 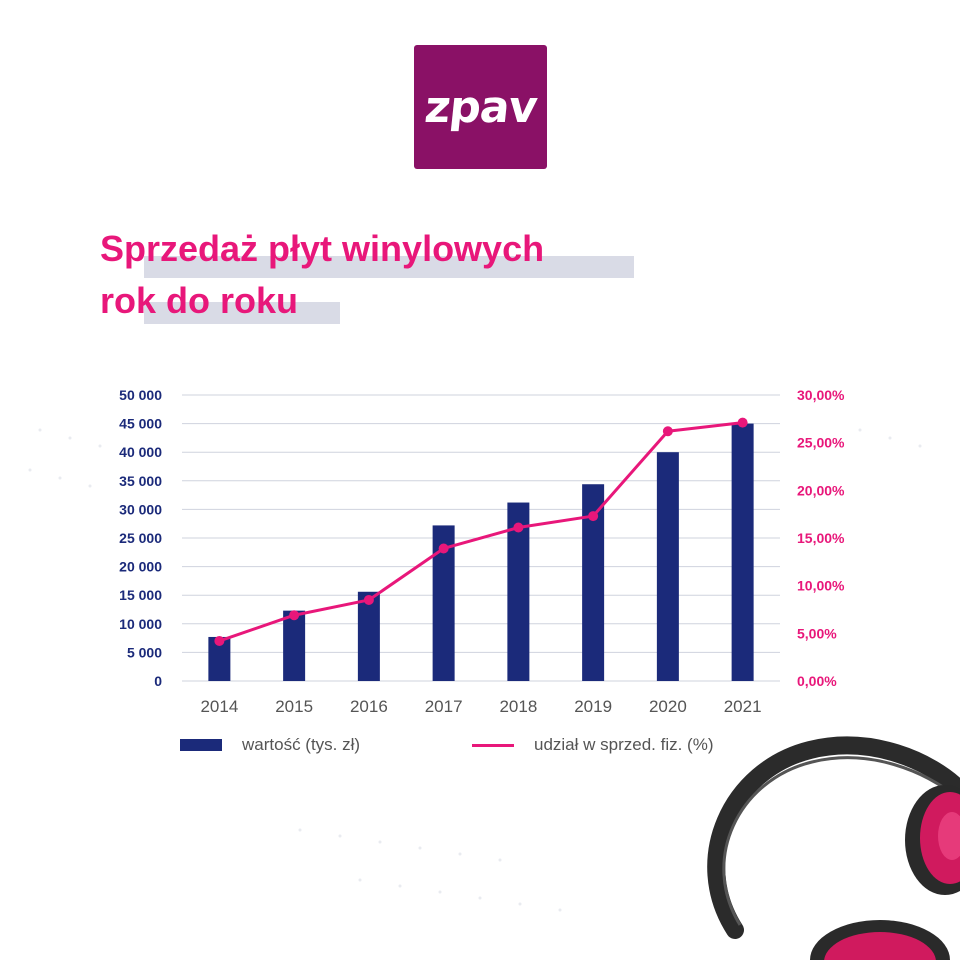 What do you see at coordinates (294, 615) in the screenshot?
I see `share-point-2015` at bounding box center [294, 615].